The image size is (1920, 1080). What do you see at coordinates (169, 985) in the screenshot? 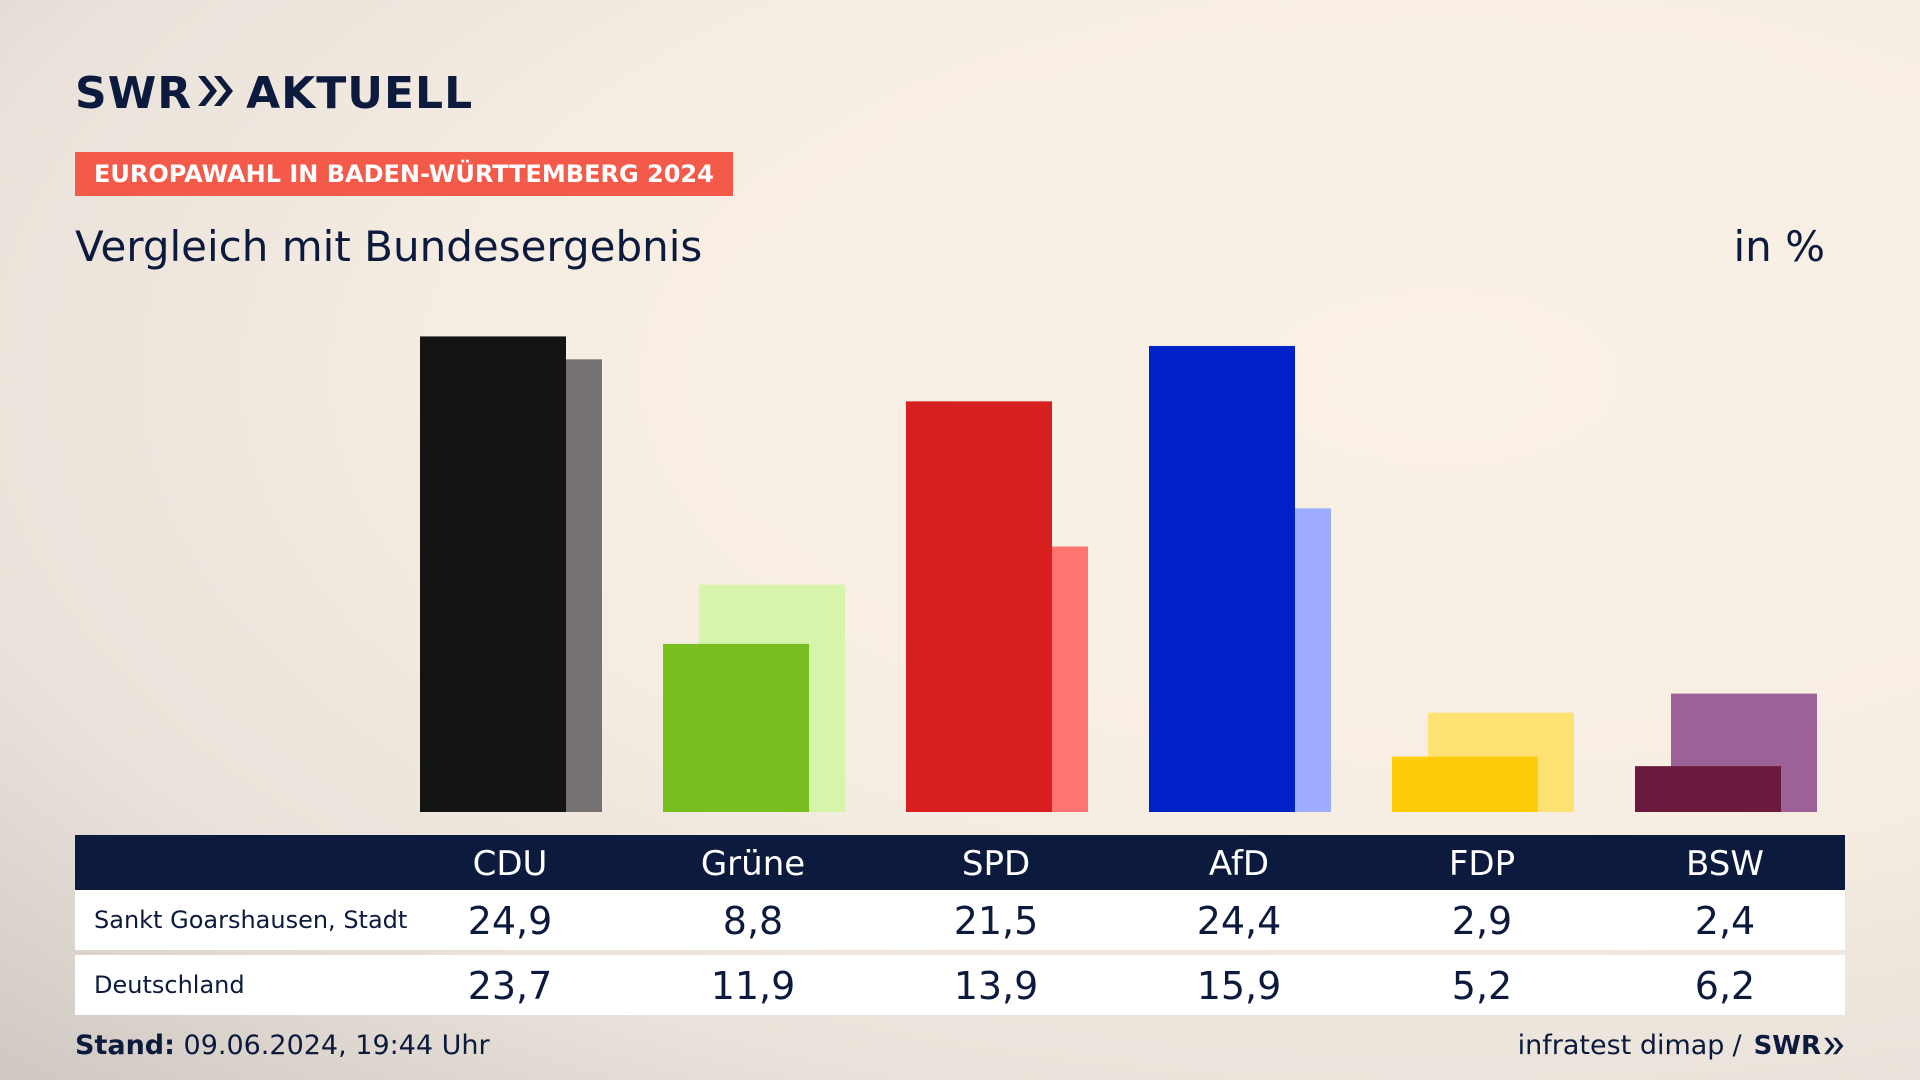
I see `row-label: Deutschland` at bounding box center [169, 985].